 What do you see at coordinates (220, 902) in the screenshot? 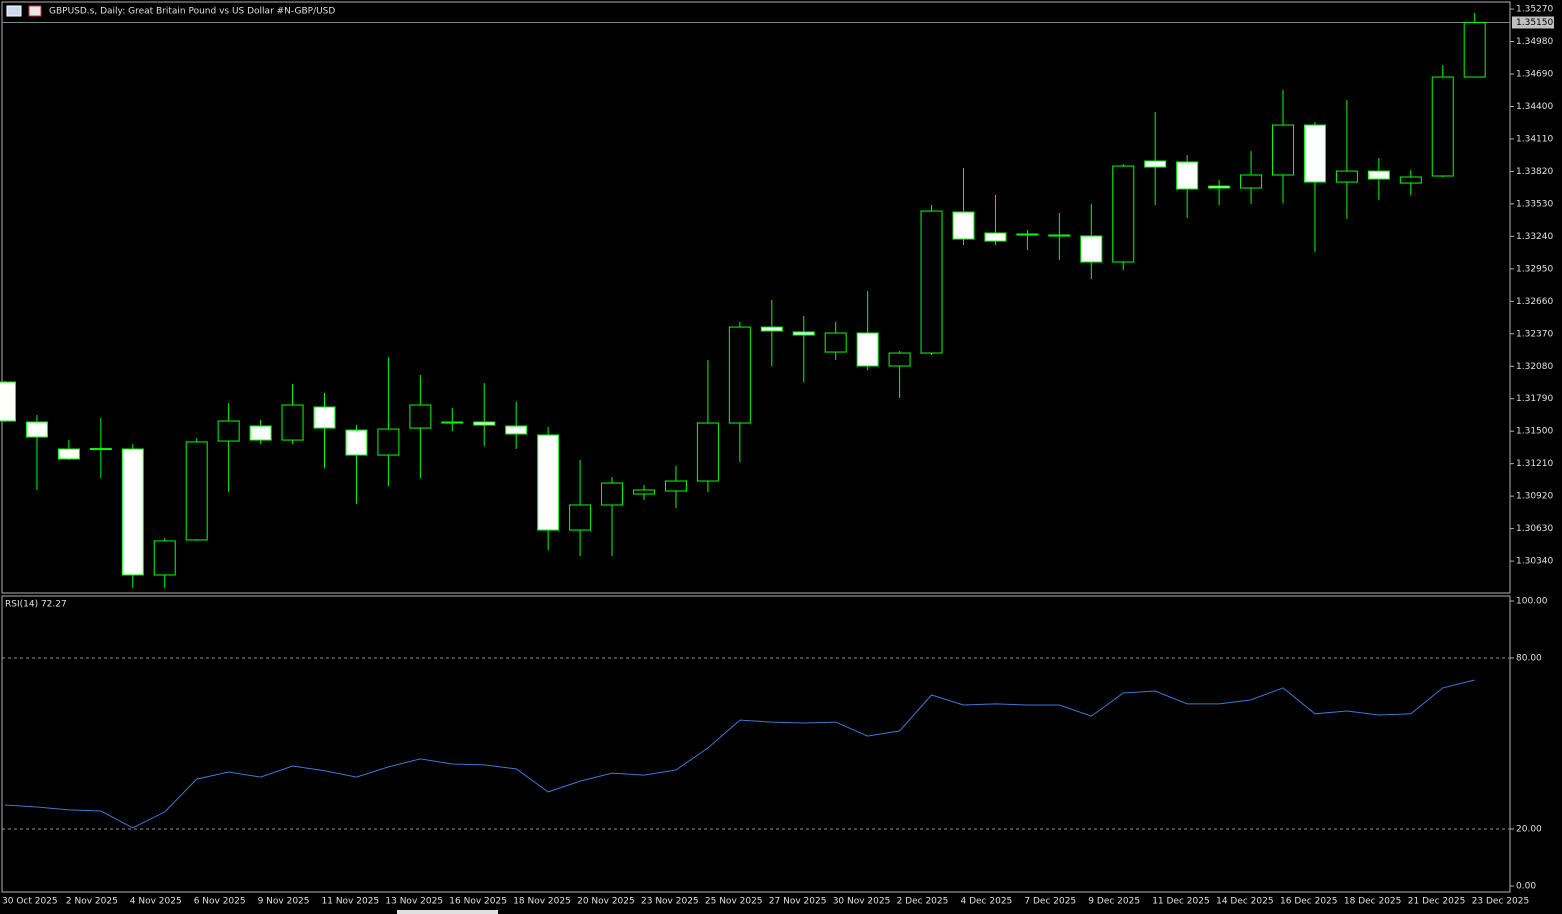
I see `x-tick-label: 6 Nov 2025` at bounding box center [220, 902].